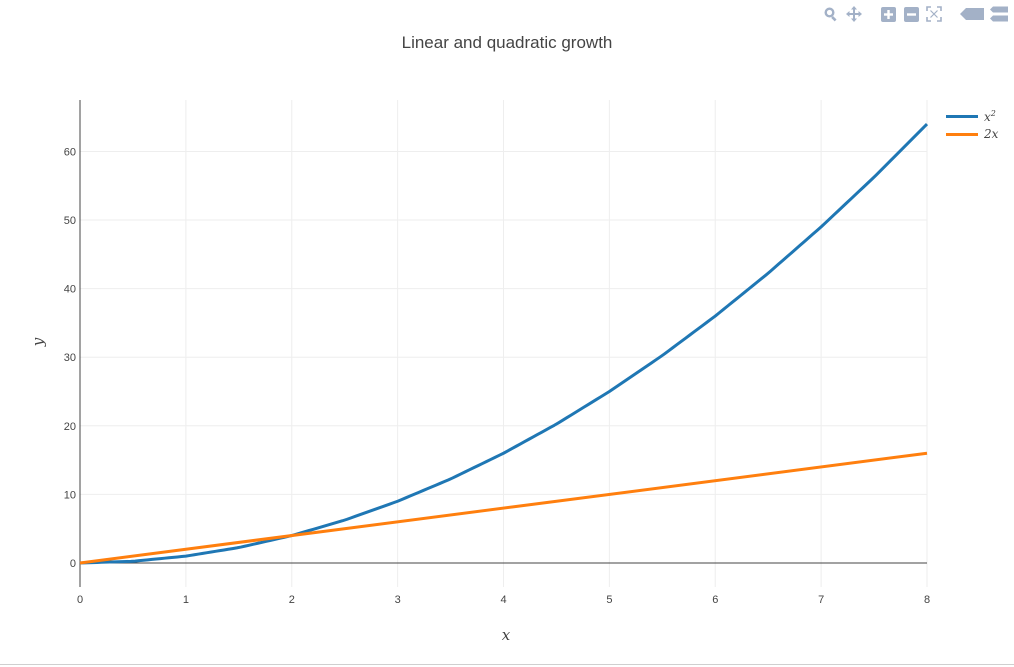 This screenshot has width=1014, height=667. I want to click on x-axis-title: x, so click(506, 635).